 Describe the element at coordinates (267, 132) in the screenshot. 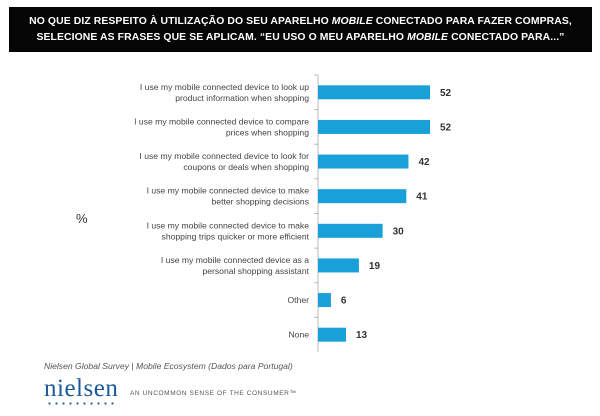

I see `category-label-1-line-2: prices when shopping` at that location.